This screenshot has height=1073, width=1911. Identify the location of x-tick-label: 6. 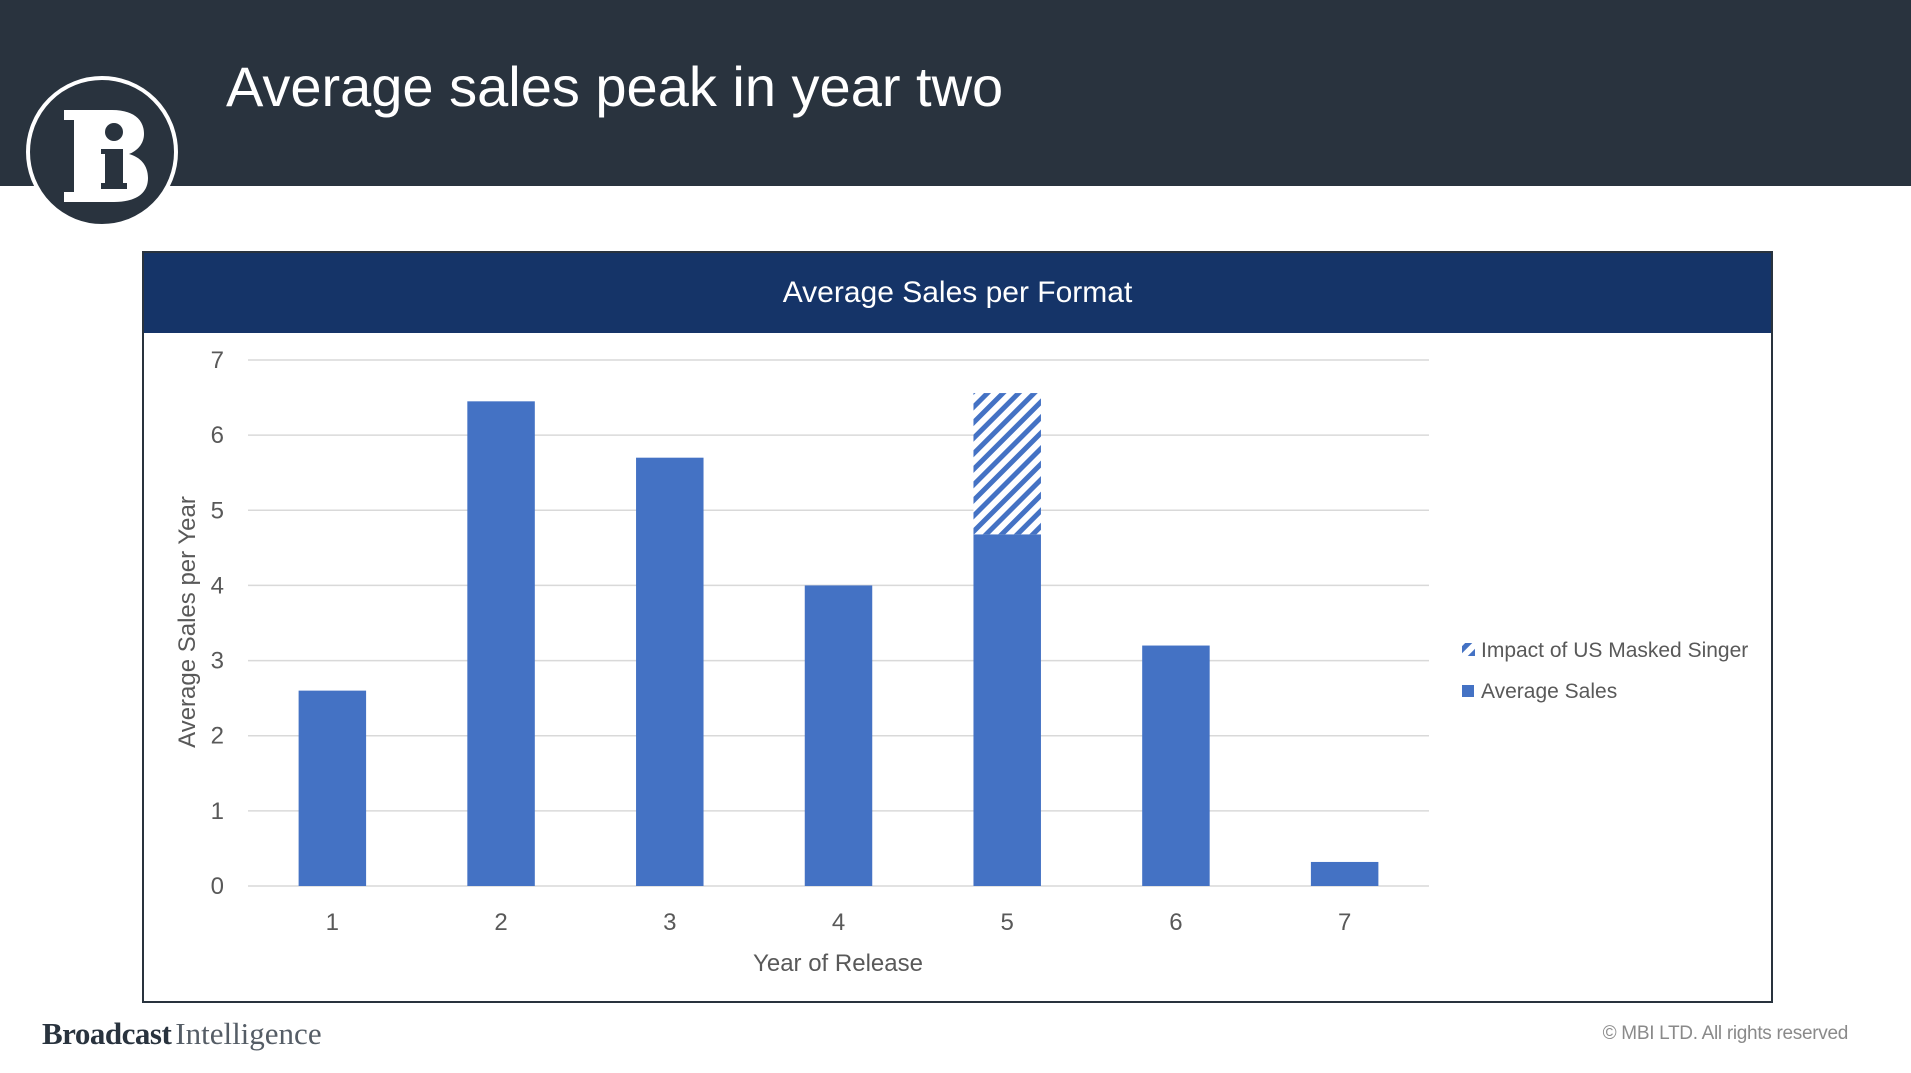
(1175, 922).